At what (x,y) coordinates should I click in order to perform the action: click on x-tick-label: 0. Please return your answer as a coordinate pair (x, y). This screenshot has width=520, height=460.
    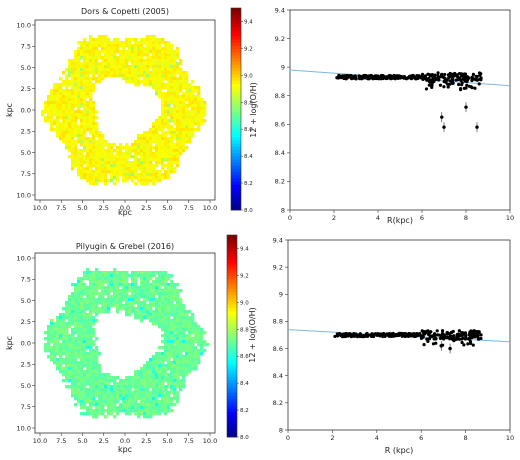
    Looking at the image, I should click on (288, 438).